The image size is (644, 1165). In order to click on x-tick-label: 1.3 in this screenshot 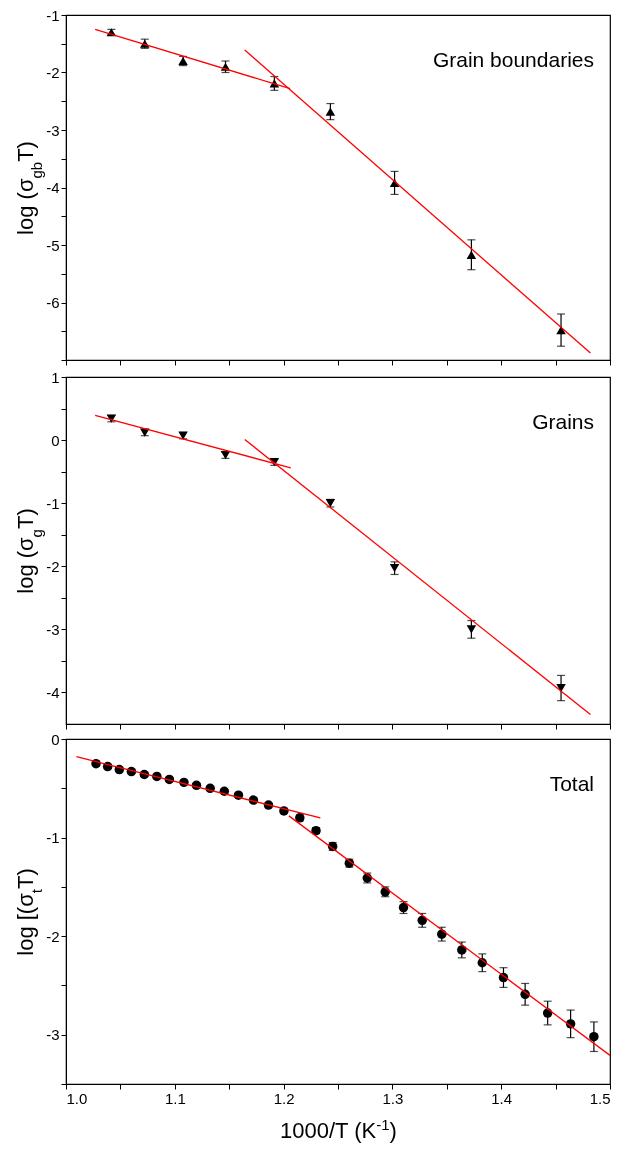, I will do `click(393, 1098)`.